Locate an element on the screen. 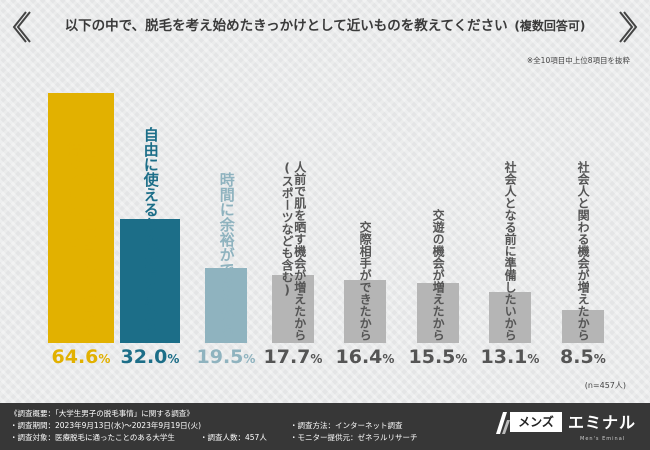 Image resolution: width=650 pixels, height=450 pixels. value-label-part: 13. is located at coordinates (497, 357).